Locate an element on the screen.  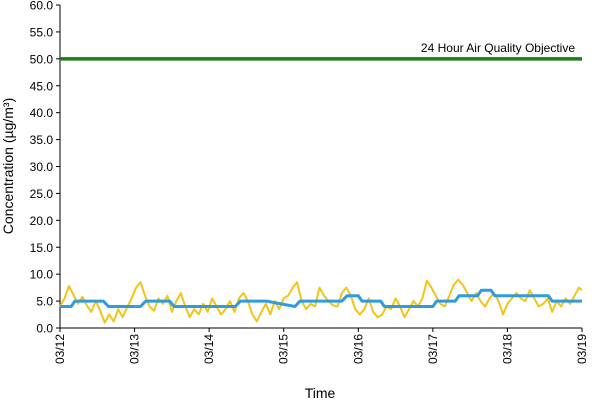
x-tick-label: 03/12 is located at coordinates (60, 349).